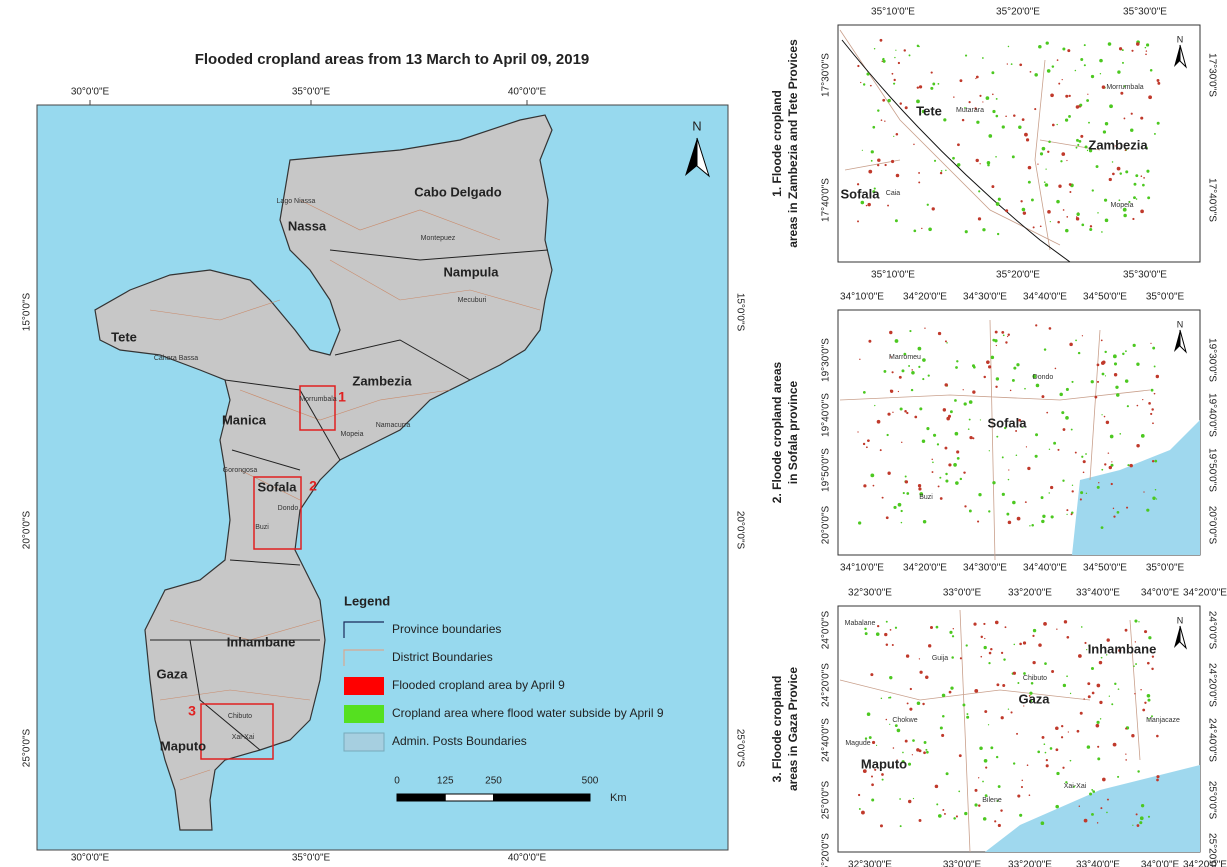 The height and width of the screenshot is (867, 1227). Describe the element at coordinates (342, 397) in the screenshot. I see `inset-number: 1` at that location.